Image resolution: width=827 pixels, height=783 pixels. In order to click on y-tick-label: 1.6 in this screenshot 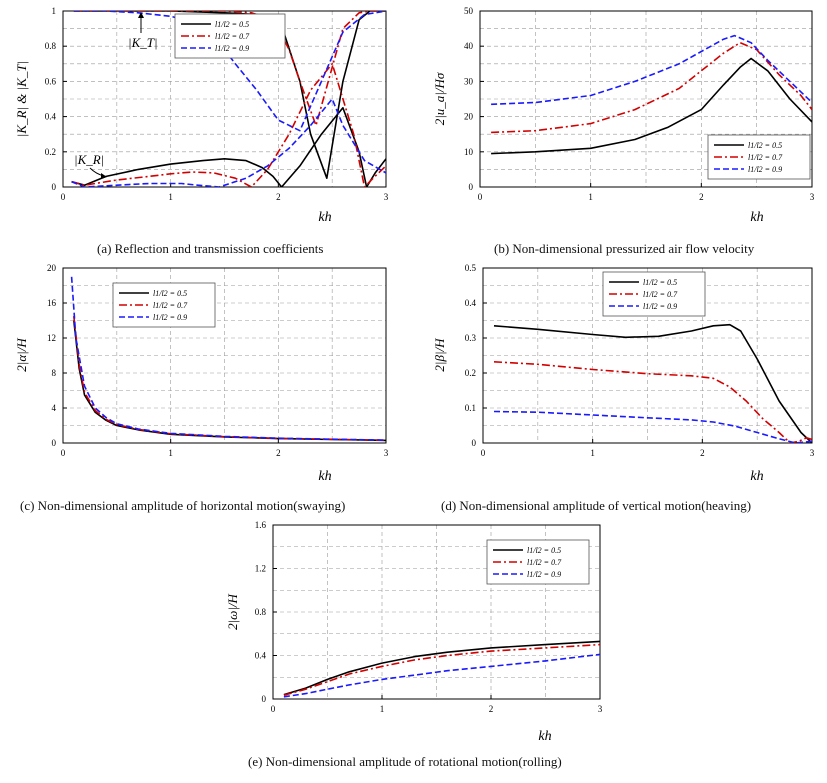, I will do `click(261, 525)`.